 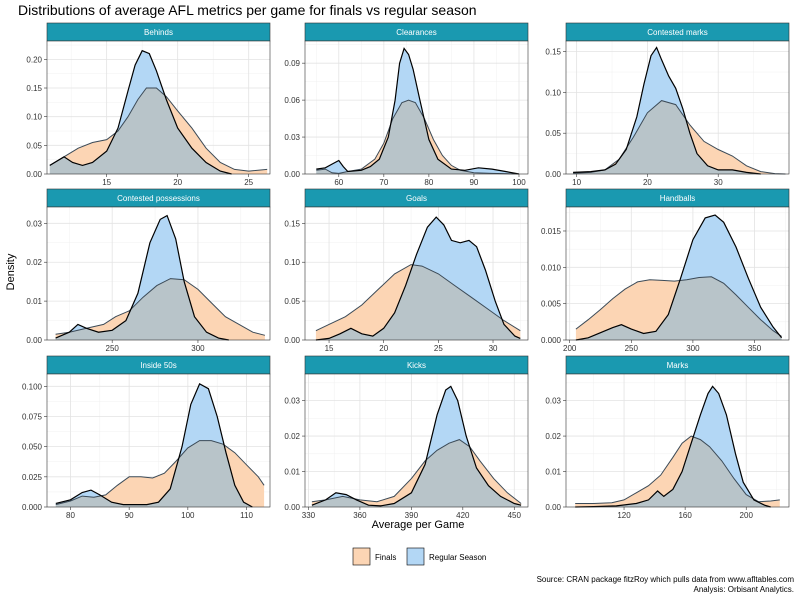 What do you see at coordinates (158, 198) in the screenshot?
I see `facet-strip-label: Contested possessions` at bounding box center [158, 198].